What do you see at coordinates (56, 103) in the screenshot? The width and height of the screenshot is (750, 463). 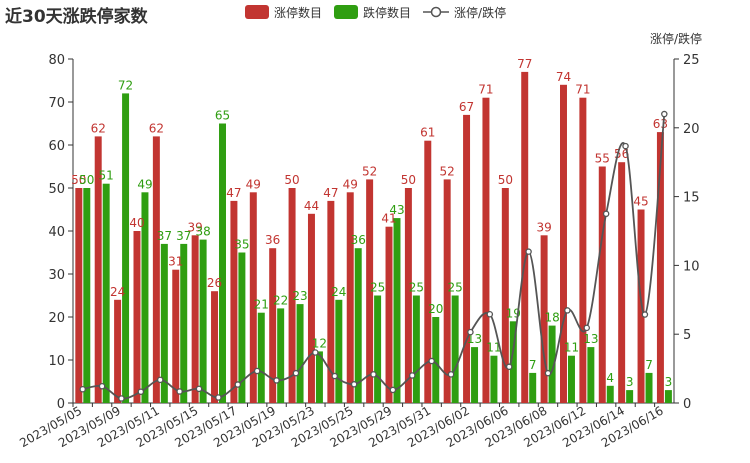 I see `y-tick-label: 70` at bounding box center [56, 103].